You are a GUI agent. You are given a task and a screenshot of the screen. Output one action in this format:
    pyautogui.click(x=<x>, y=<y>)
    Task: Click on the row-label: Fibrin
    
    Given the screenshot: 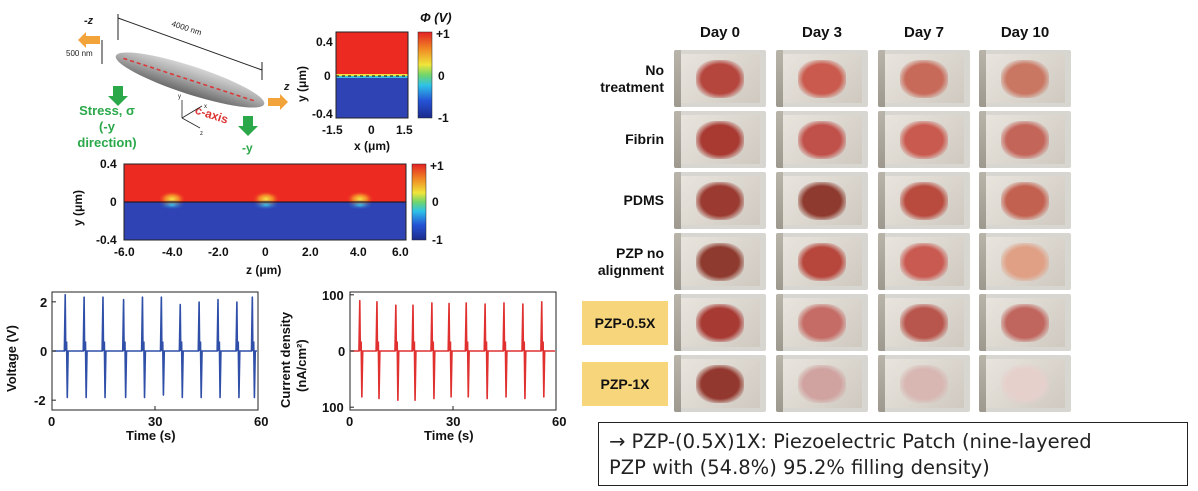 What is the action you would take?
    pyautogui.click(x=644, y=139)
    